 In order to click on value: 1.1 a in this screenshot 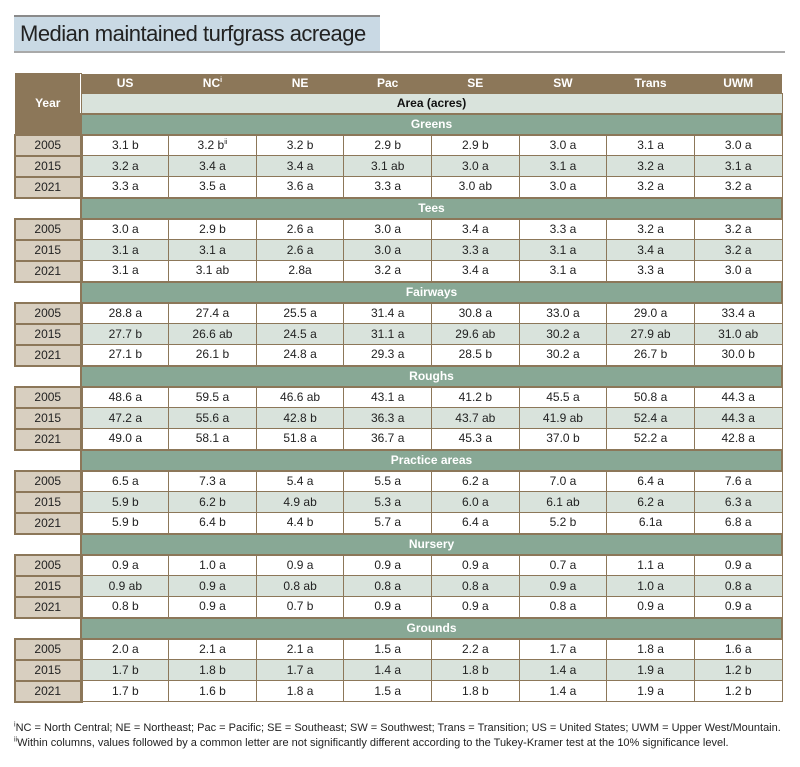, I will do `click(650, 564)`.